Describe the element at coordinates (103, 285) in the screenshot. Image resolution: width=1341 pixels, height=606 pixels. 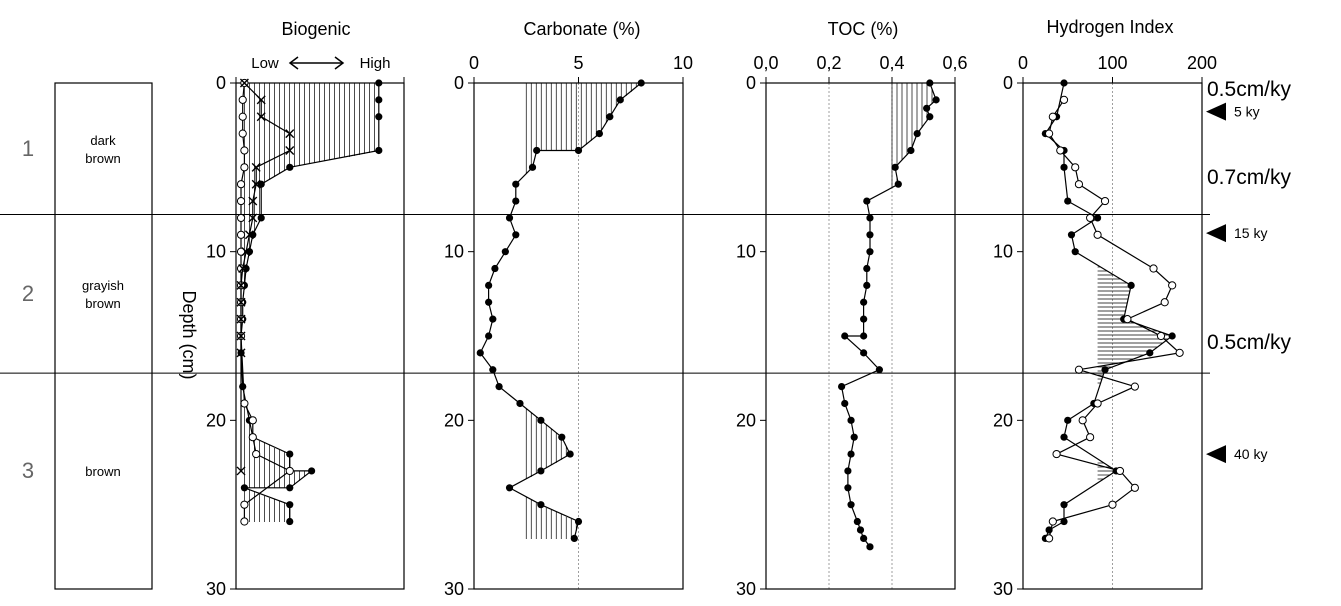
I see `unit-label: grayish` at that location.